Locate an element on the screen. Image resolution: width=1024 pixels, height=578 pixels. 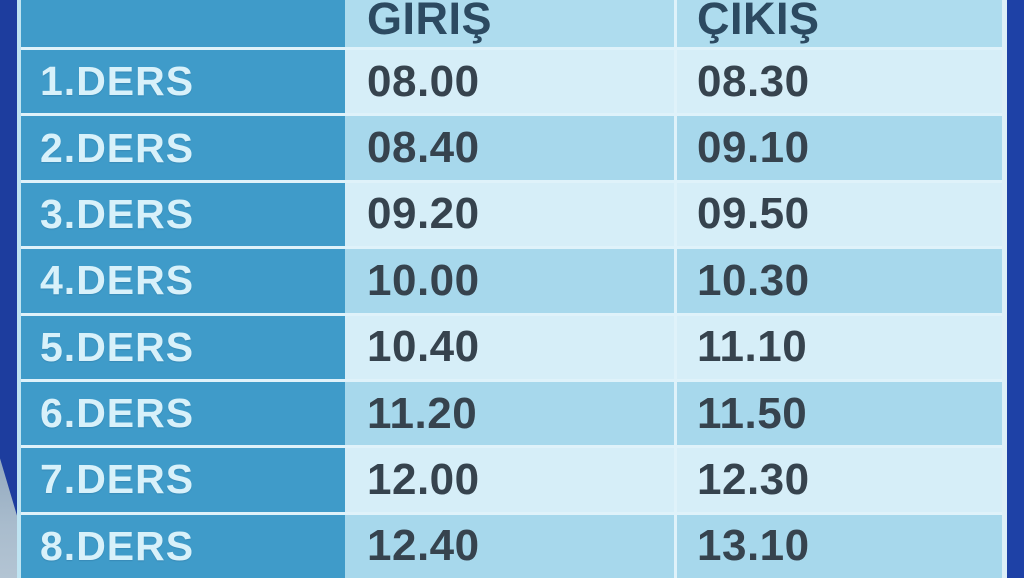
exit-time-cell: 09.50 is located at coordinates (838, 214).